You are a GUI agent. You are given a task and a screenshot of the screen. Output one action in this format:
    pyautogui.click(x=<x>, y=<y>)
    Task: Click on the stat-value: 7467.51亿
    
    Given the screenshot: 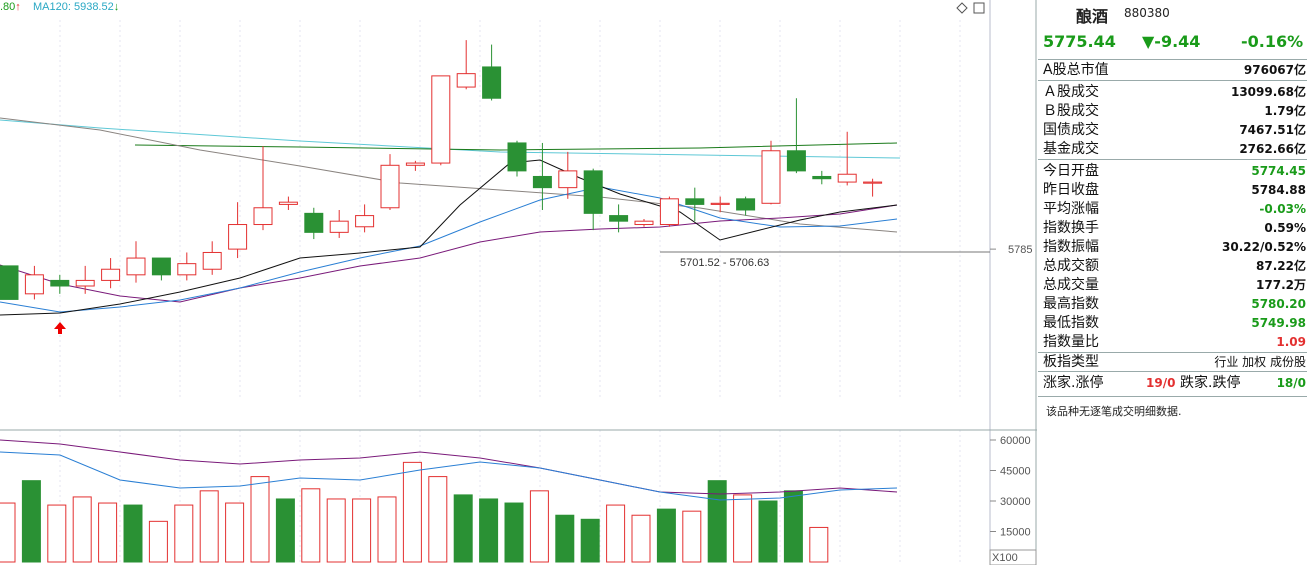 What is the action you would take?
    pyautogui.click(x=1272, y=130)
    